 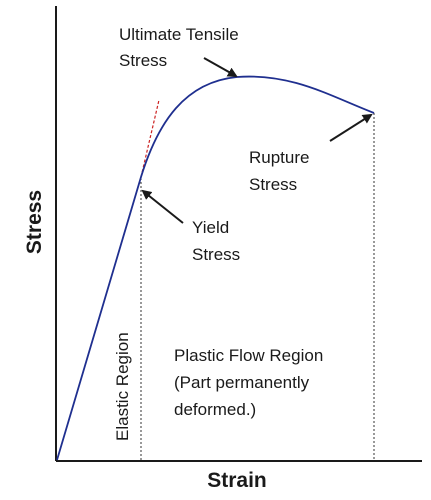 What do you see at coordinates (143, 60) in the screenshot?
I see `ultimate-stress-label-line2: Stress` at bounding box center [143, 60].